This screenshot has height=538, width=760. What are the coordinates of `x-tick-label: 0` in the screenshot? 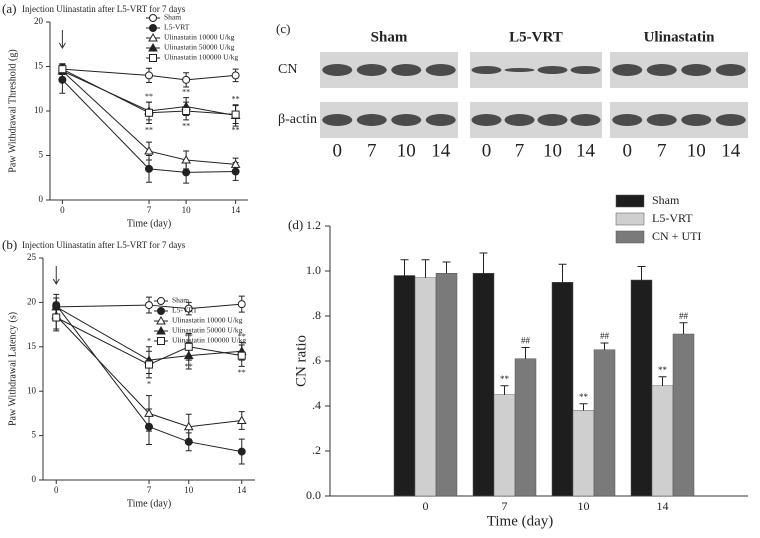 It's located at (62, 210).